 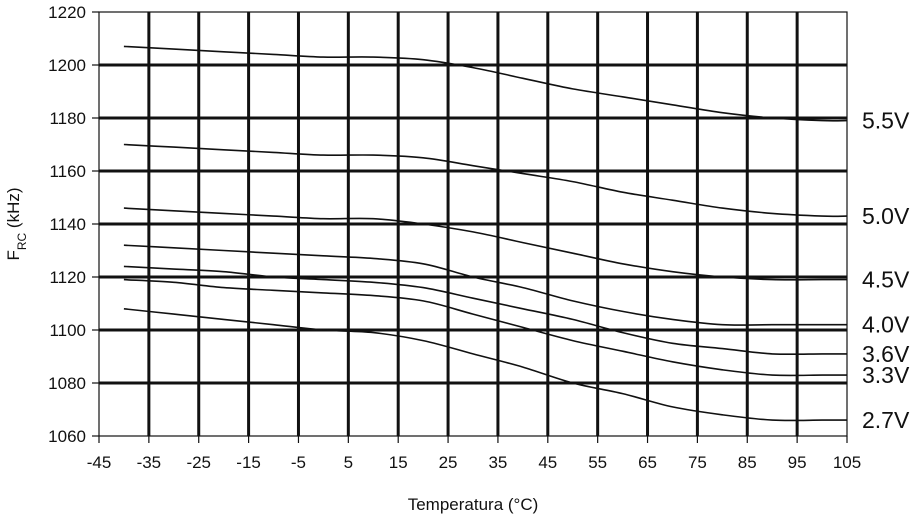 What do you see at coordinates (13, 209) in the screenshot?
I see `y-axis-title-unit: (kHz)` at bounding box center [13, 209].